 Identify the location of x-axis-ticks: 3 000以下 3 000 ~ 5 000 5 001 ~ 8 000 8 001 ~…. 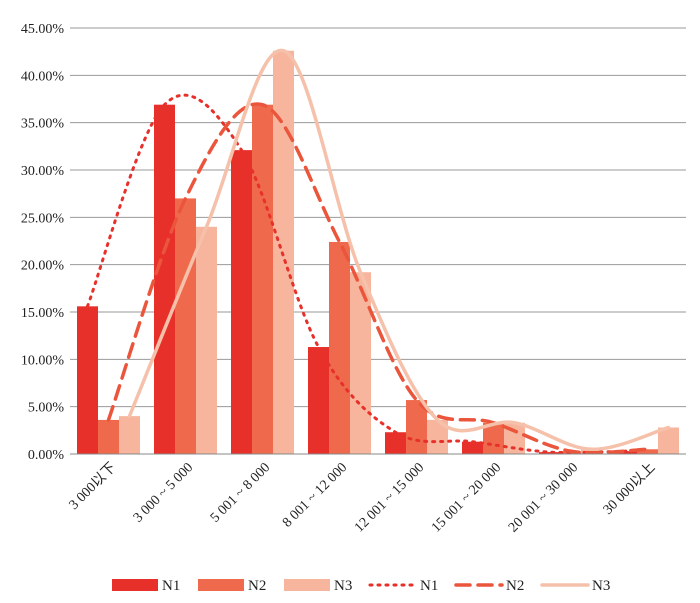
(363, 498).